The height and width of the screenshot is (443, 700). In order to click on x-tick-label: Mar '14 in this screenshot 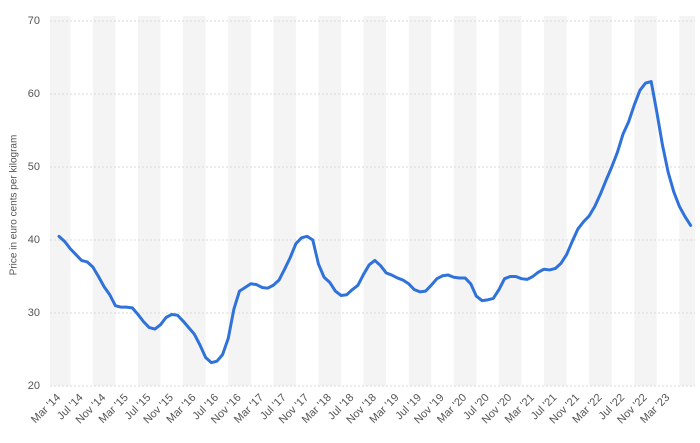, I will do `click(46, 409)`.